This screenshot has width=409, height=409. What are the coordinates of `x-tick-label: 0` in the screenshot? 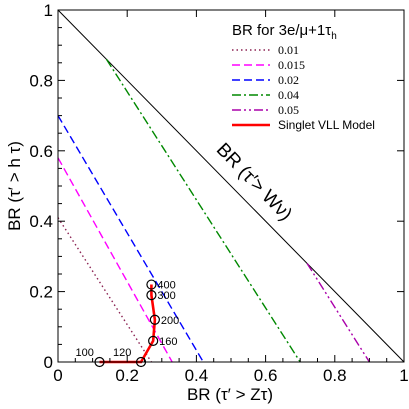 It's located at (57, 375).